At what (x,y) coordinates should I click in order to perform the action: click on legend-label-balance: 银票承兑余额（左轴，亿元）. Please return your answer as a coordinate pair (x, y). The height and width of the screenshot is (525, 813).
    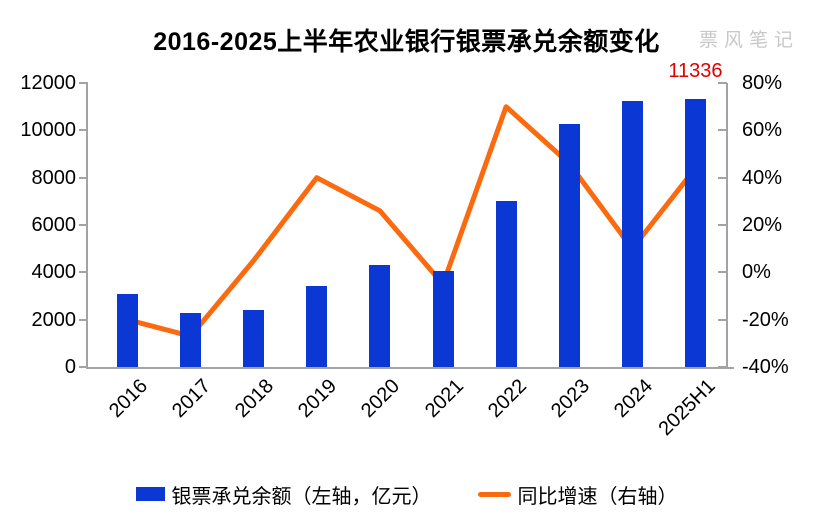
    Looking at the image, I should click on (301, 496).